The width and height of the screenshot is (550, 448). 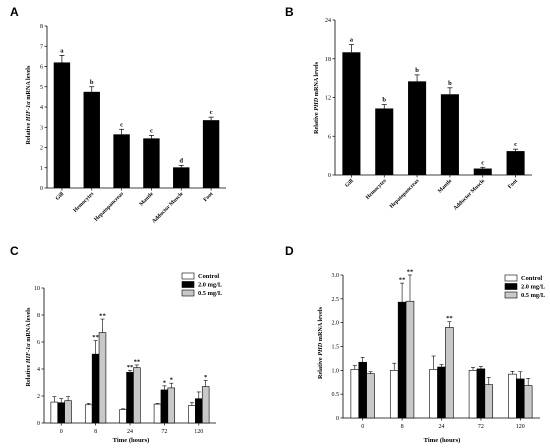 I want to click on y-tick-label-b-3: 18, so click(x=328, y=60).